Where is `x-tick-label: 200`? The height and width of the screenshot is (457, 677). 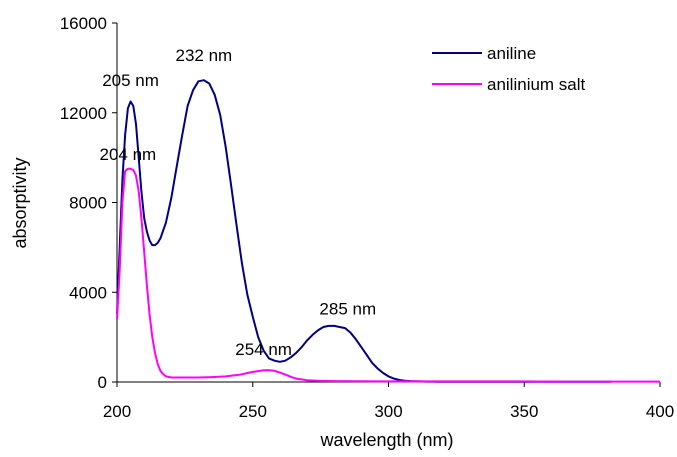 x-tick-label: 200 is located at coordinates (117, 411).